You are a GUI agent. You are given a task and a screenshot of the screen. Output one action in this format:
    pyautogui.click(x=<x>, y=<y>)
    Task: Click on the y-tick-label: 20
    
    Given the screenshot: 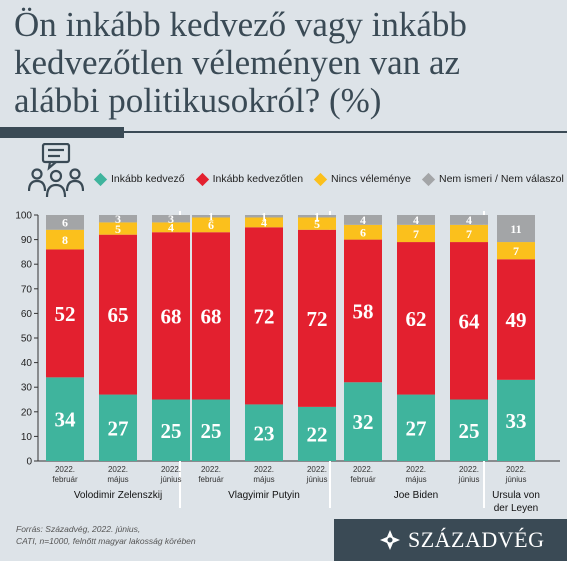 What is the action you would take?
    pyautogui.click(x=27, y=412)
    